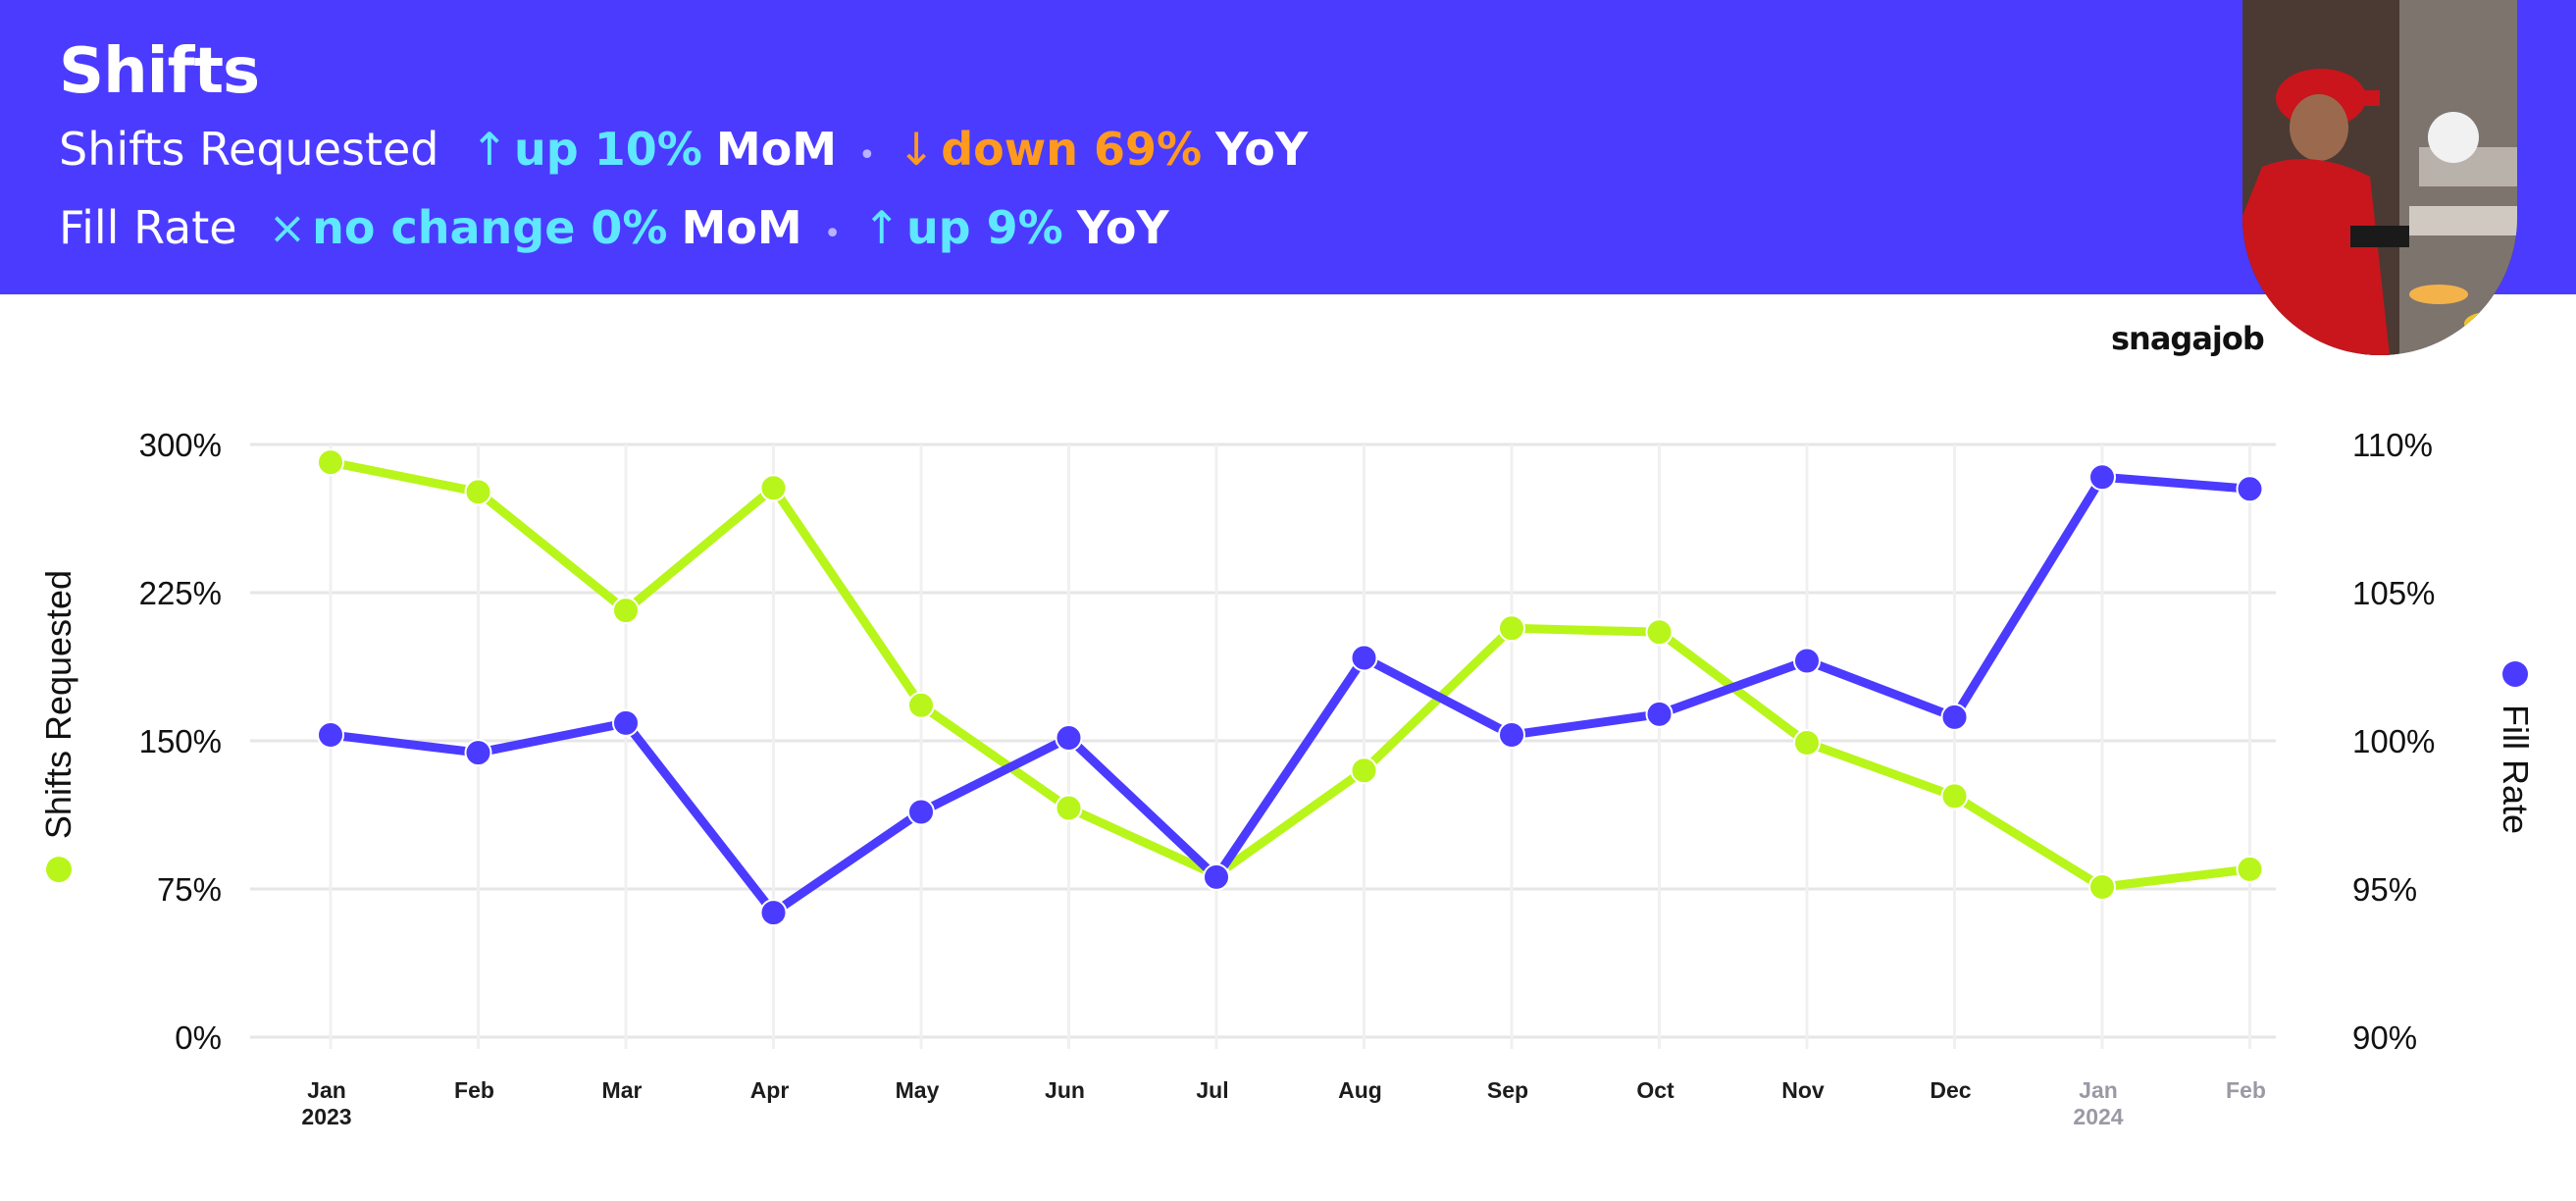 The width and height of the screenshot is (2576, 1201). Describe the element at coordinates (984, 227) in the screenshot. I see `change-value: up 9%` at that location.